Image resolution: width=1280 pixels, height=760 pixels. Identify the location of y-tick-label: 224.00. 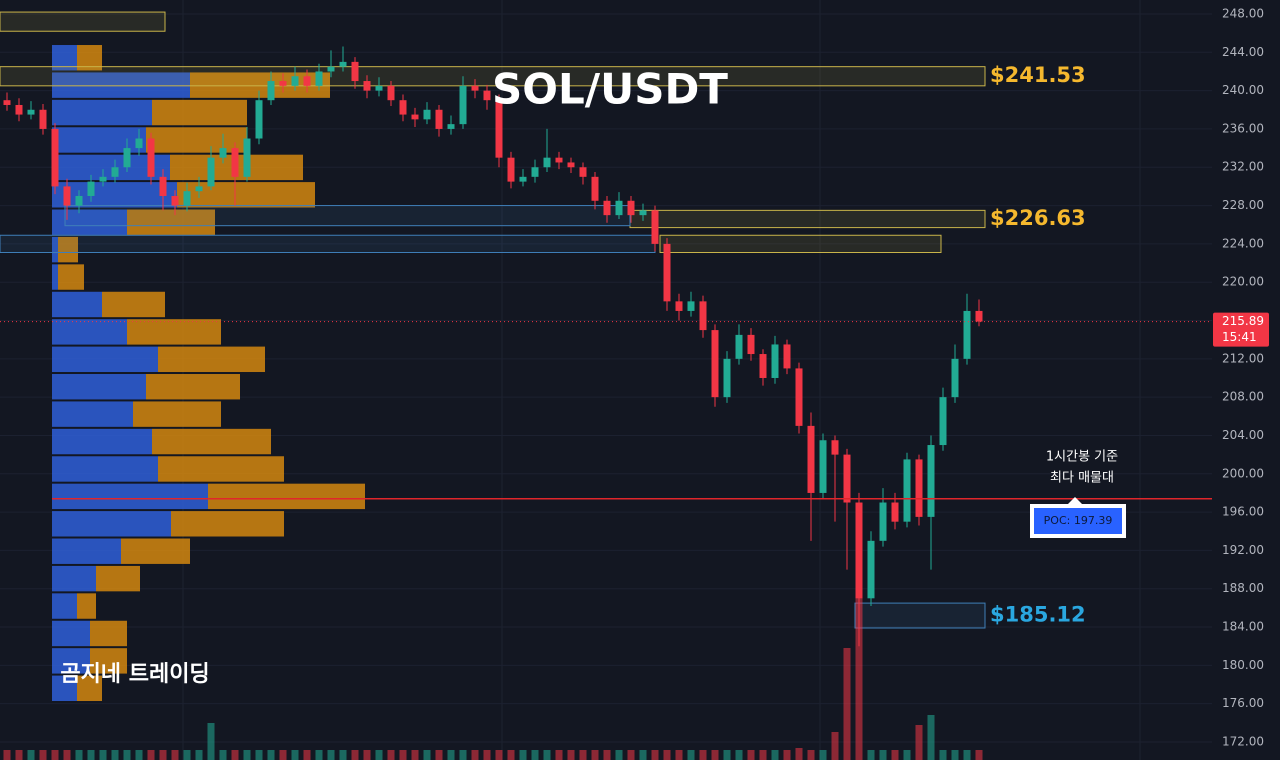
(1243, 243).